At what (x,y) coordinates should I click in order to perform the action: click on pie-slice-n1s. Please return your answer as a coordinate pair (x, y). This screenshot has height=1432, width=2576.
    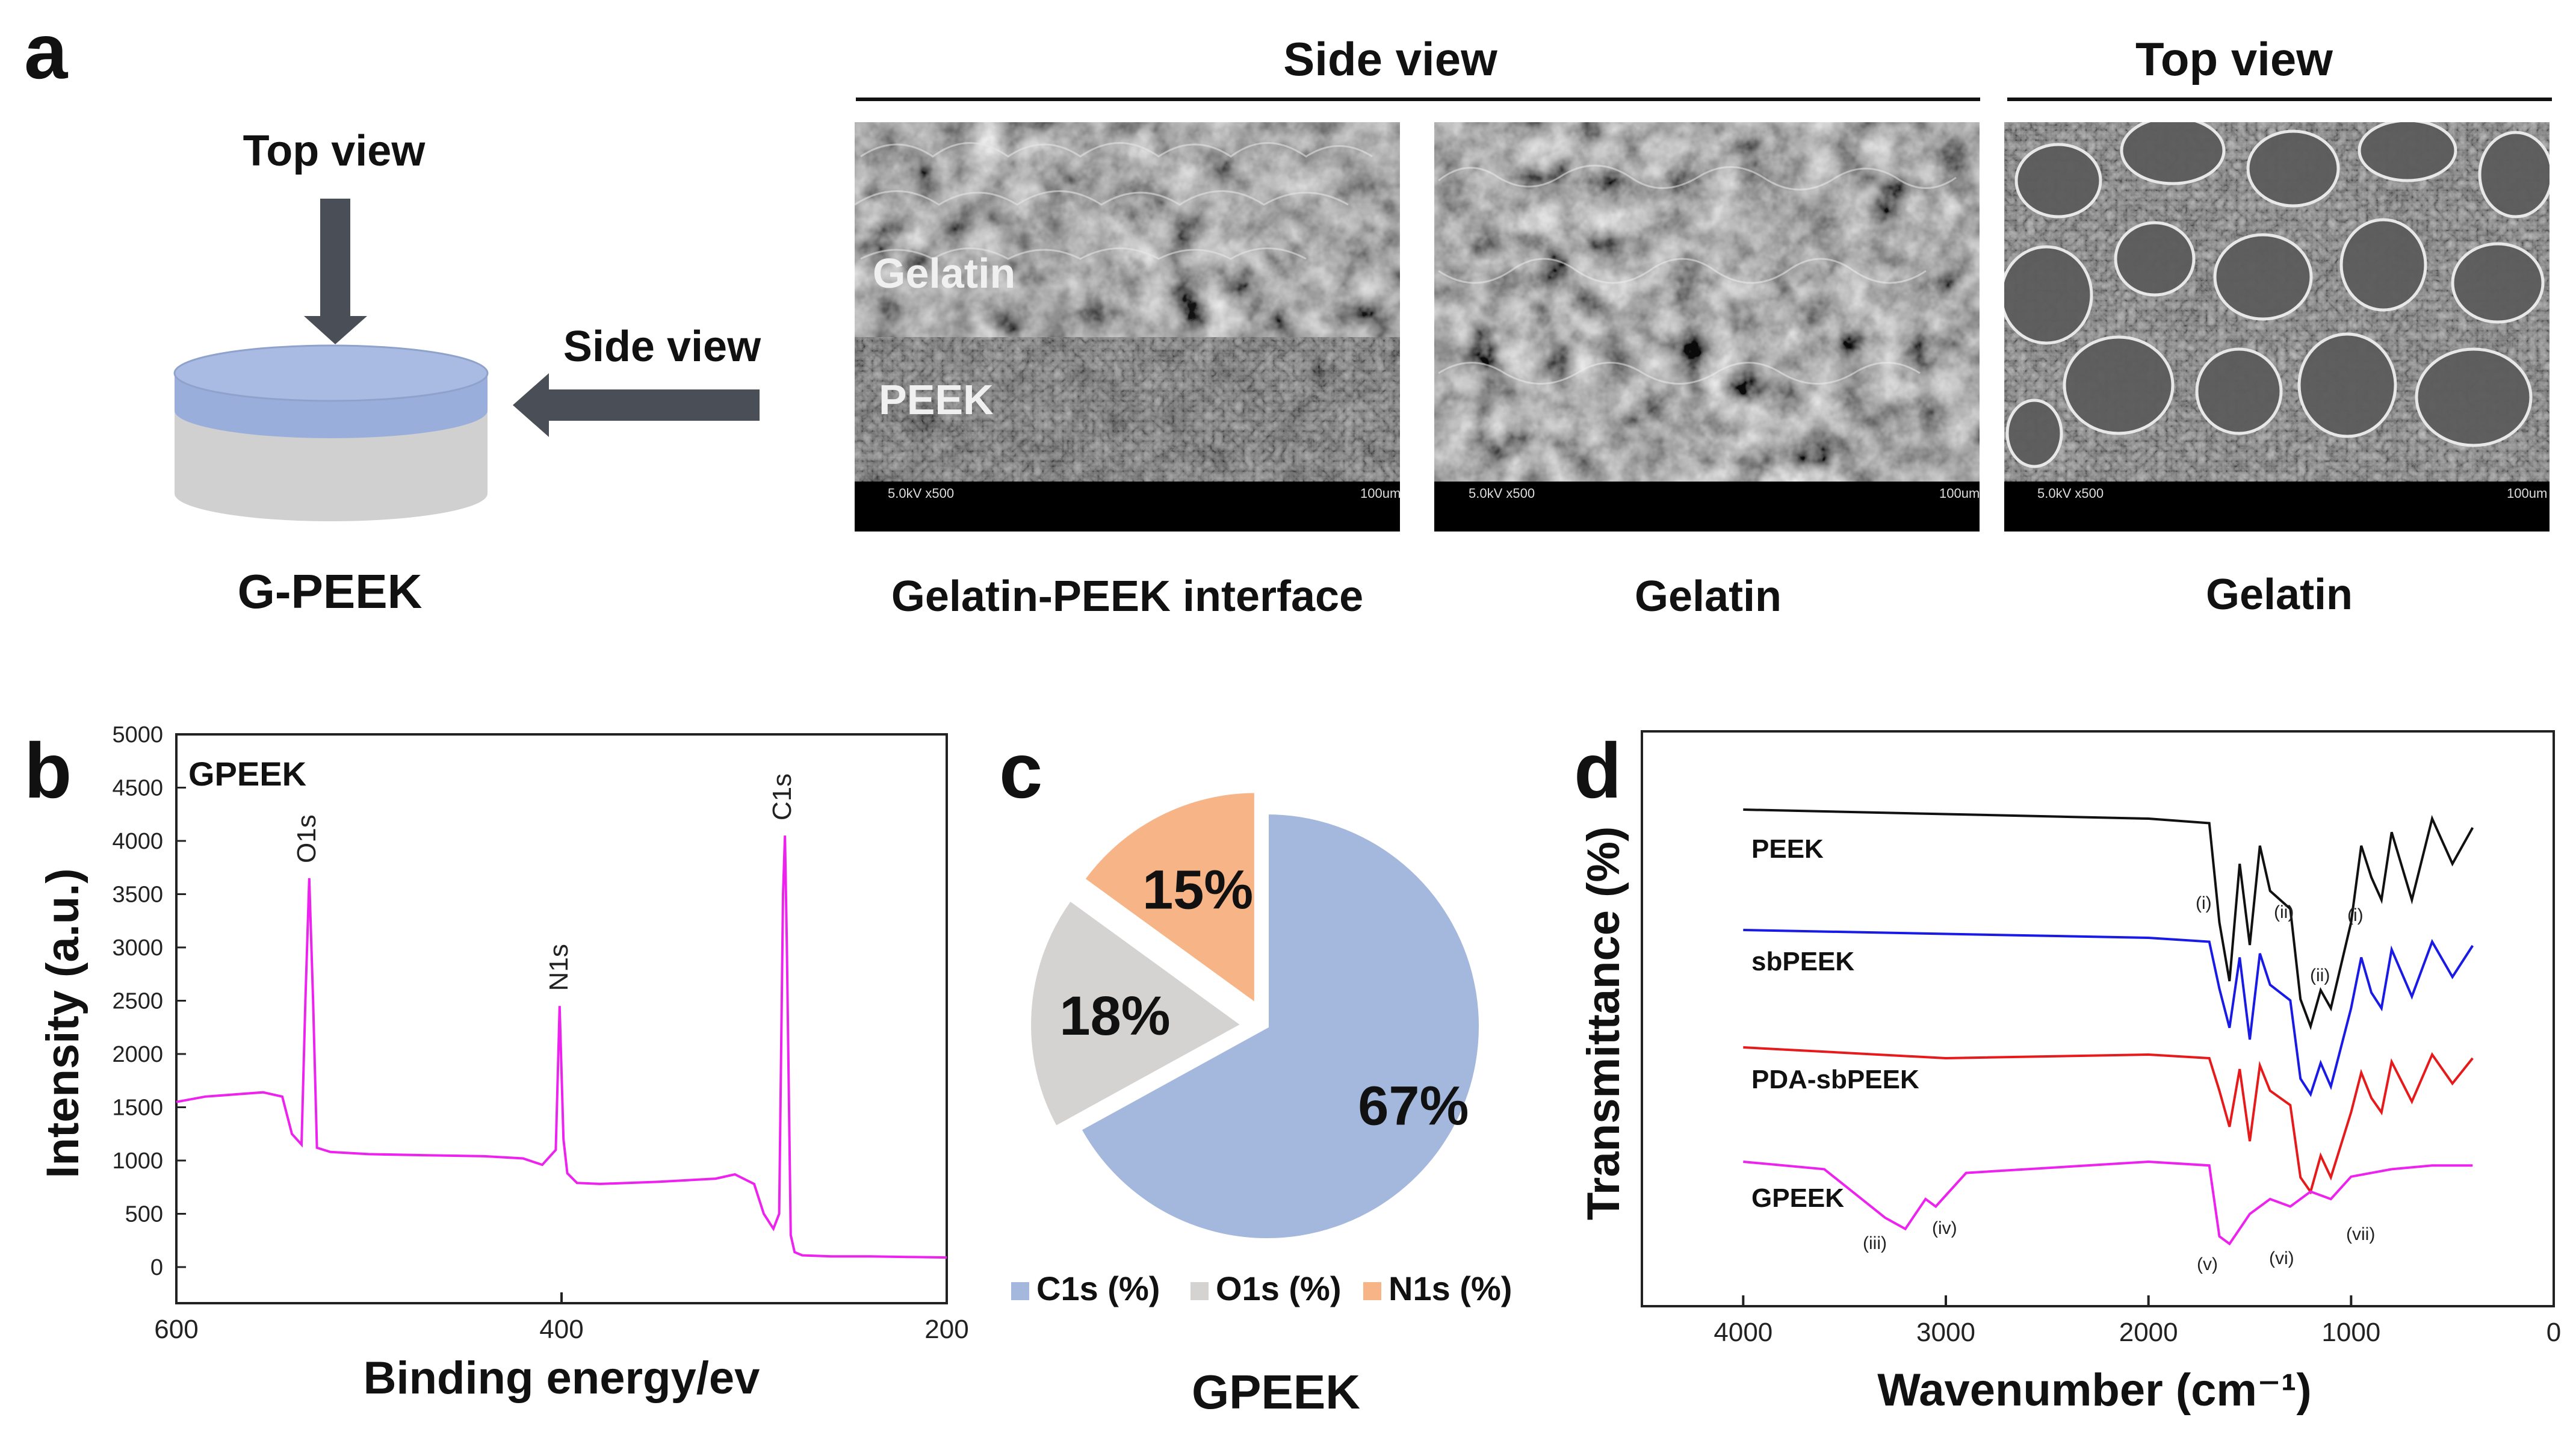
    Looking at the image, I should click on (1169, 899).